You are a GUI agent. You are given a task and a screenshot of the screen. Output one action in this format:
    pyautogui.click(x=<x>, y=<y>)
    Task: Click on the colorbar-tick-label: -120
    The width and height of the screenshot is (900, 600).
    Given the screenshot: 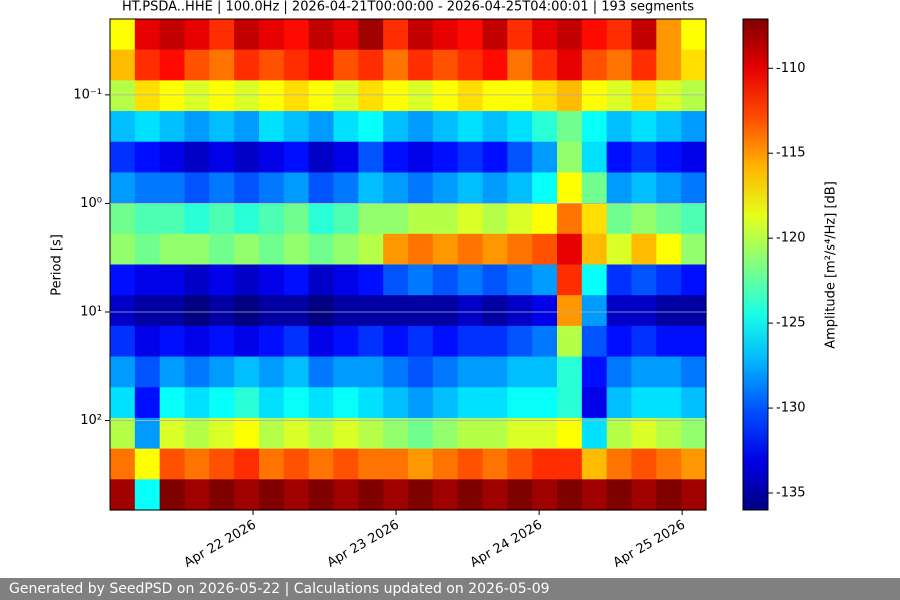 What is the action you would take?
    pyautogui.click(x=791, y=238)
    